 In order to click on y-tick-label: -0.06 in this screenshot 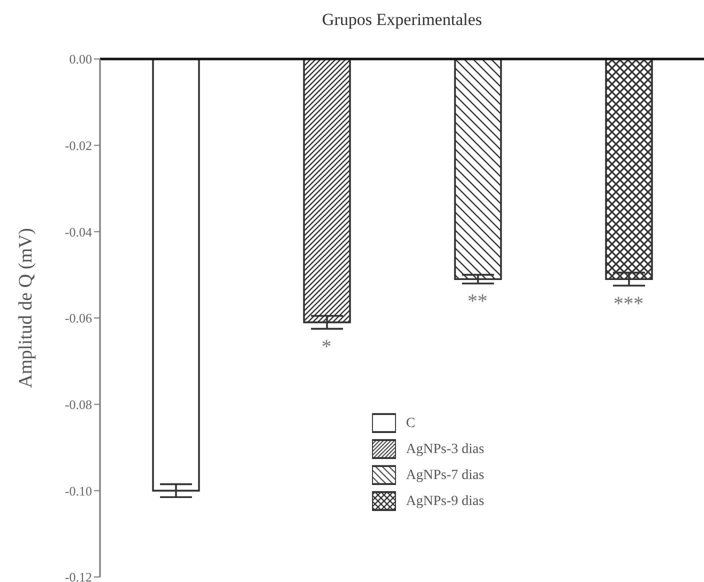, I will do `click(78, 318)`.